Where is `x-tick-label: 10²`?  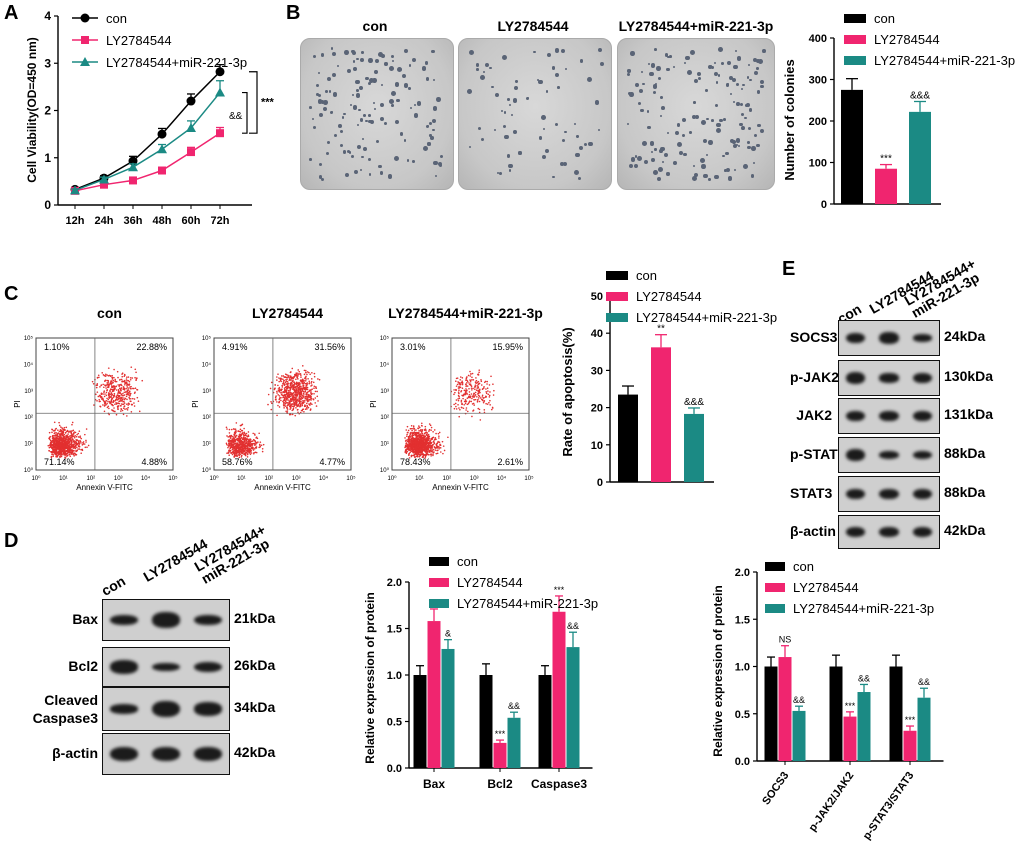 x-tick-label: 10² is located at coordinates (446, 479).